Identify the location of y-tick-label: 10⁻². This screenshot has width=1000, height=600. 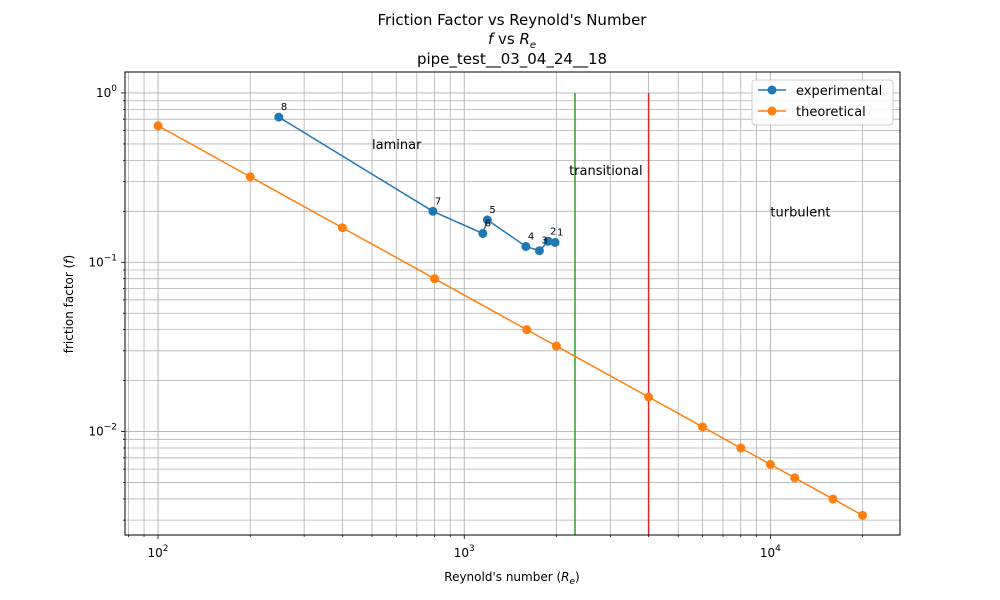
(102, 431).